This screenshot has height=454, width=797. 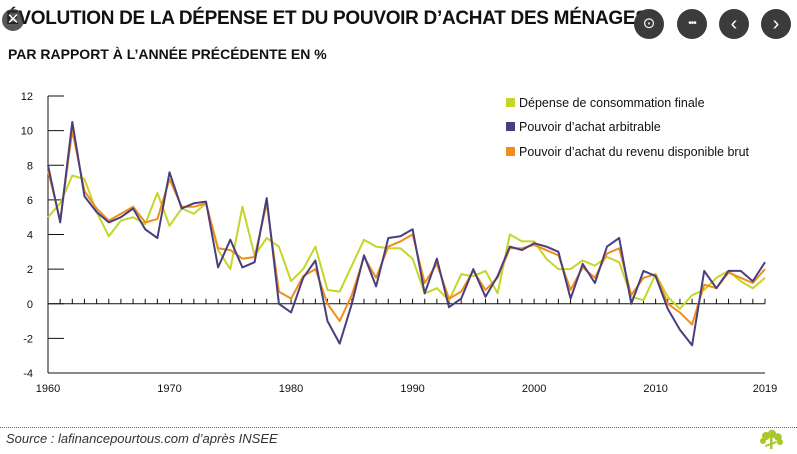 What do you see at coordinates (776, 24) in the screenshot?
I see `next-icon: ›` at bounding box center [776, 24].